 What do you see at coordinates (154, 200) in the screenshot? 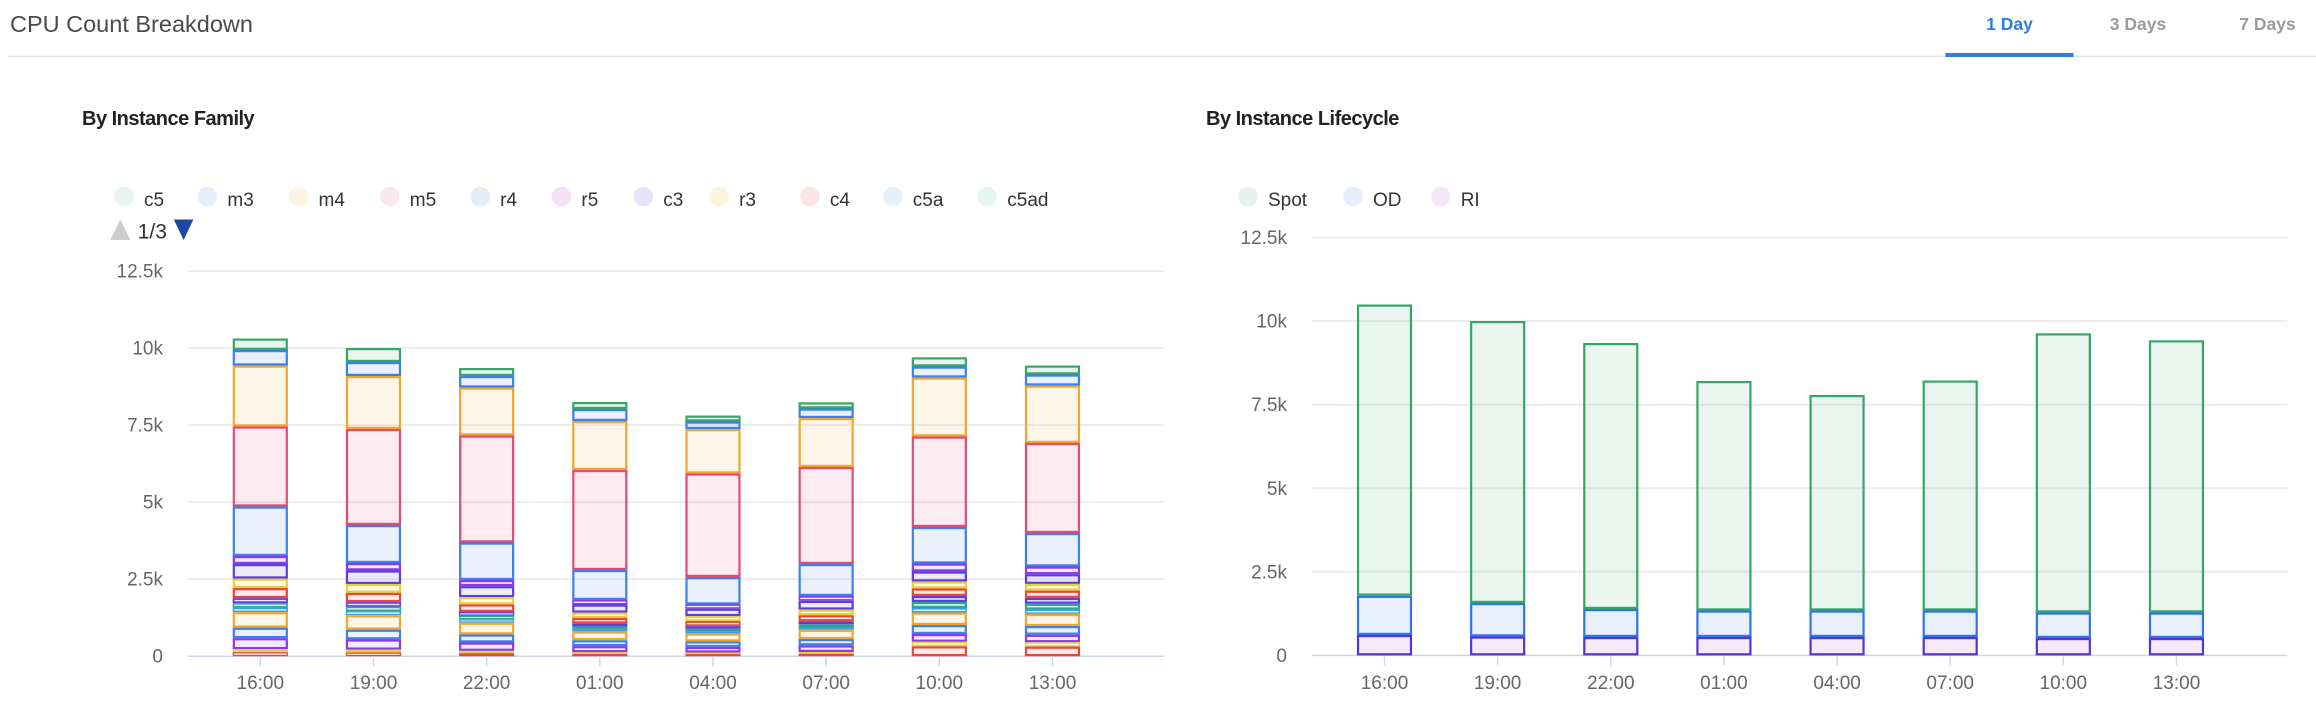
I see `svg-text: c5` at bounding box center [154, 200].